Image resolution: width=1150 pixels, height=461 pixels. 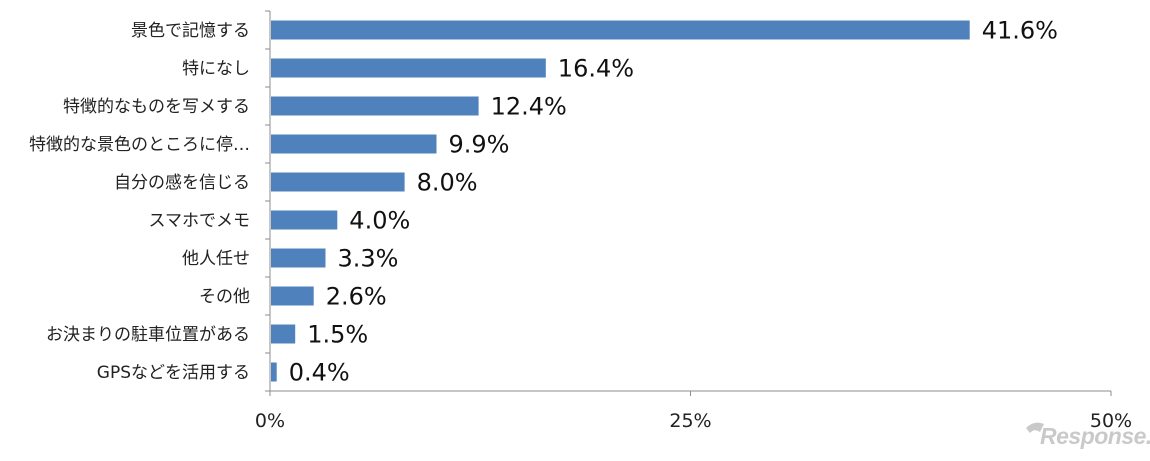 What do you see at coordinates (148, 335) in the screenshot?
I see `category-label: お決まりの駐車位置がある` at bounding box center [148, 335].